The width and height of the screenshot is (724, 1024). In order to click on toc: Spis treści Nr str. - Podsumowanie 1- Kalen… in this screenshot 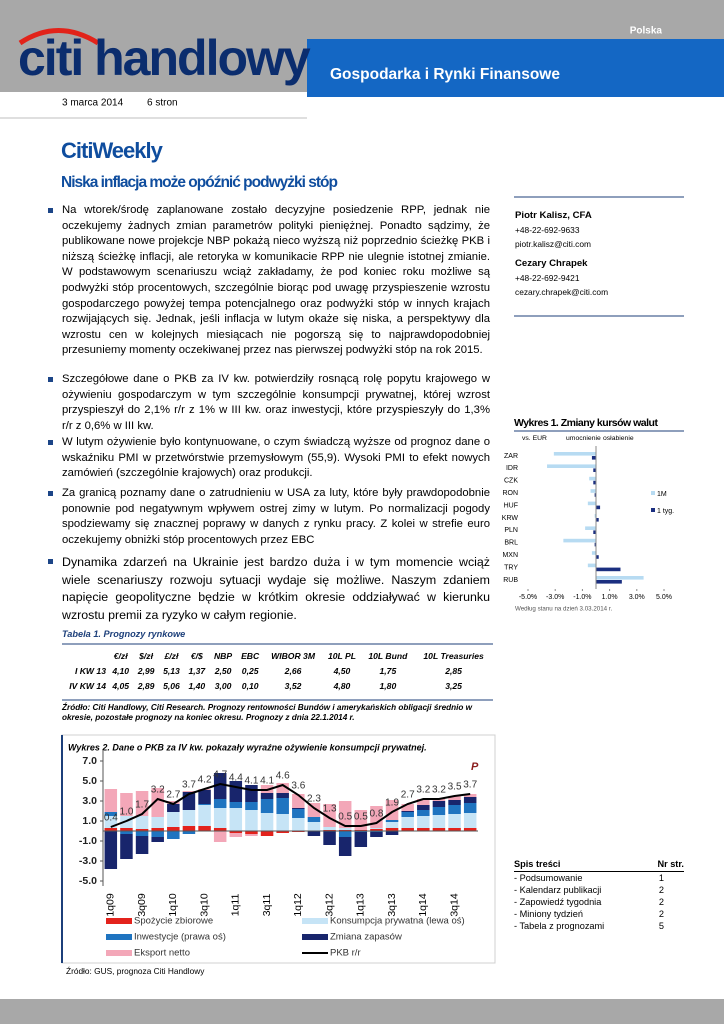, I will do `click(599, 894)`.